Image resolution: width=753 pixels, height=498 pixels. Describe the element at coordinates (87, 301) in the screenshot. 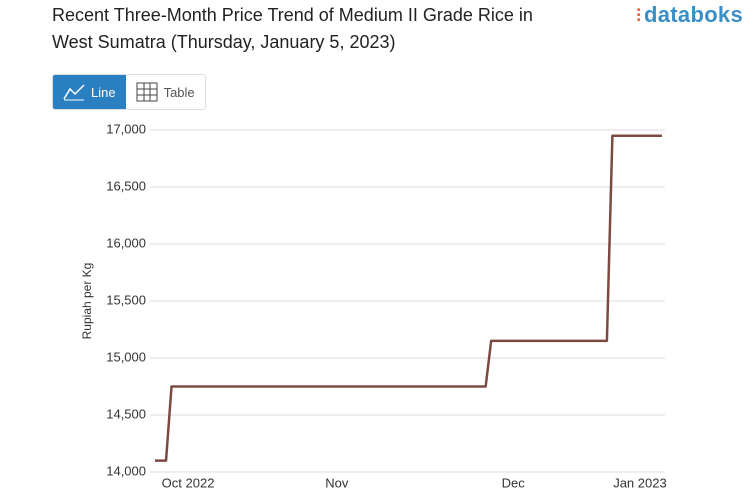

I see `y-axis-label: Rupiah per Kg` at that location.